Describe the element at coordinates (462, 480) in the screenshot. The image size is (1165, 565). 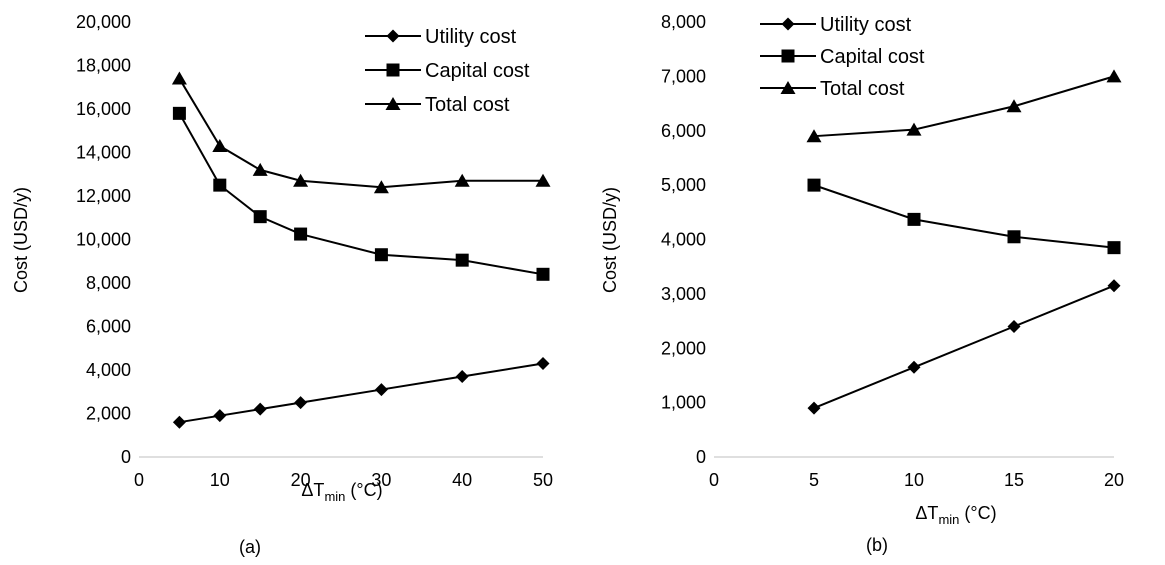
I see `x-tick-label: 40` at that location.